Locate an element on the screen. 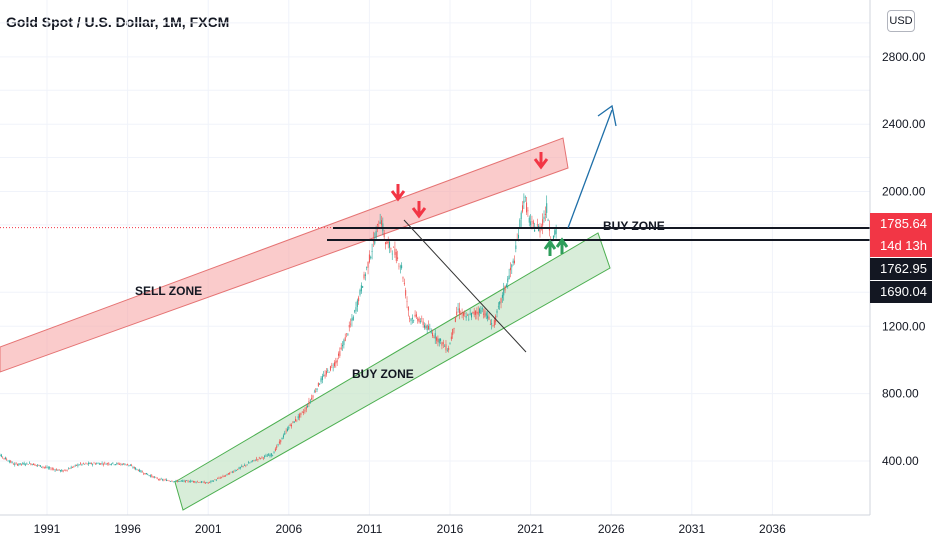  price-tick-label: 400.00 is located at coordinates (900, 461).